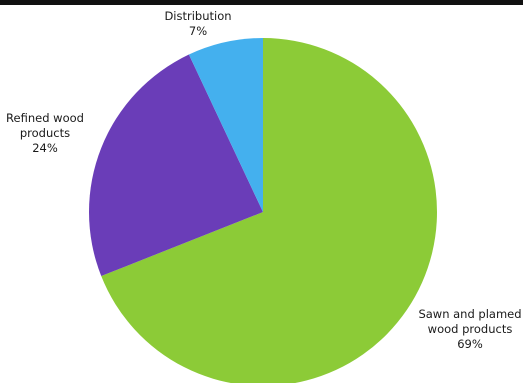 This screenshot has width=523, height=383. What do you see at coordinates (198, 31) in the screenshot?
I see `slice-value-label-2: 7%` at bounding box center [198, 31].